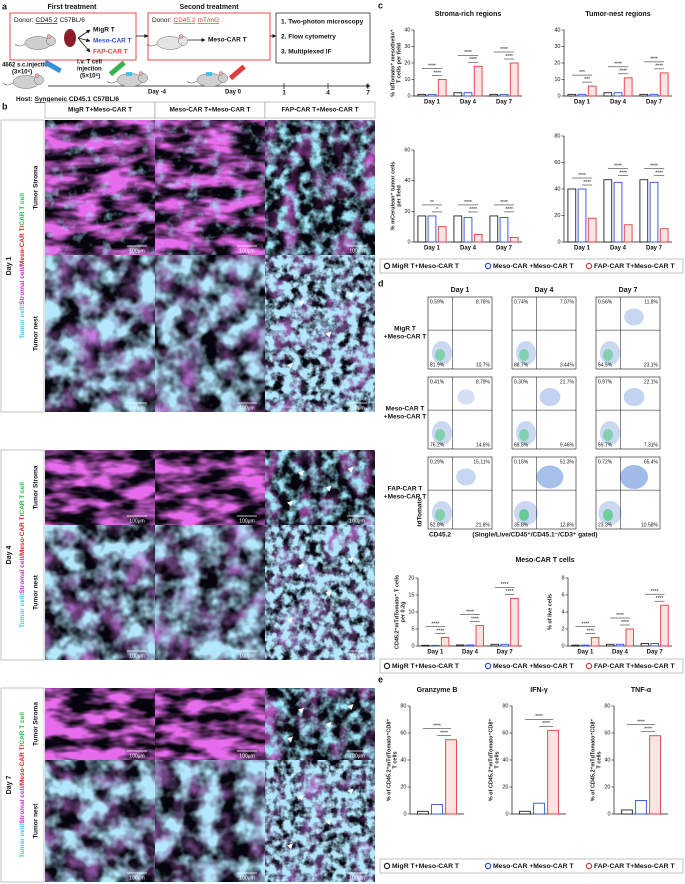 The height and width of the screenshot is (884, 685). I want to click on legend-marker, so click(488, 666).